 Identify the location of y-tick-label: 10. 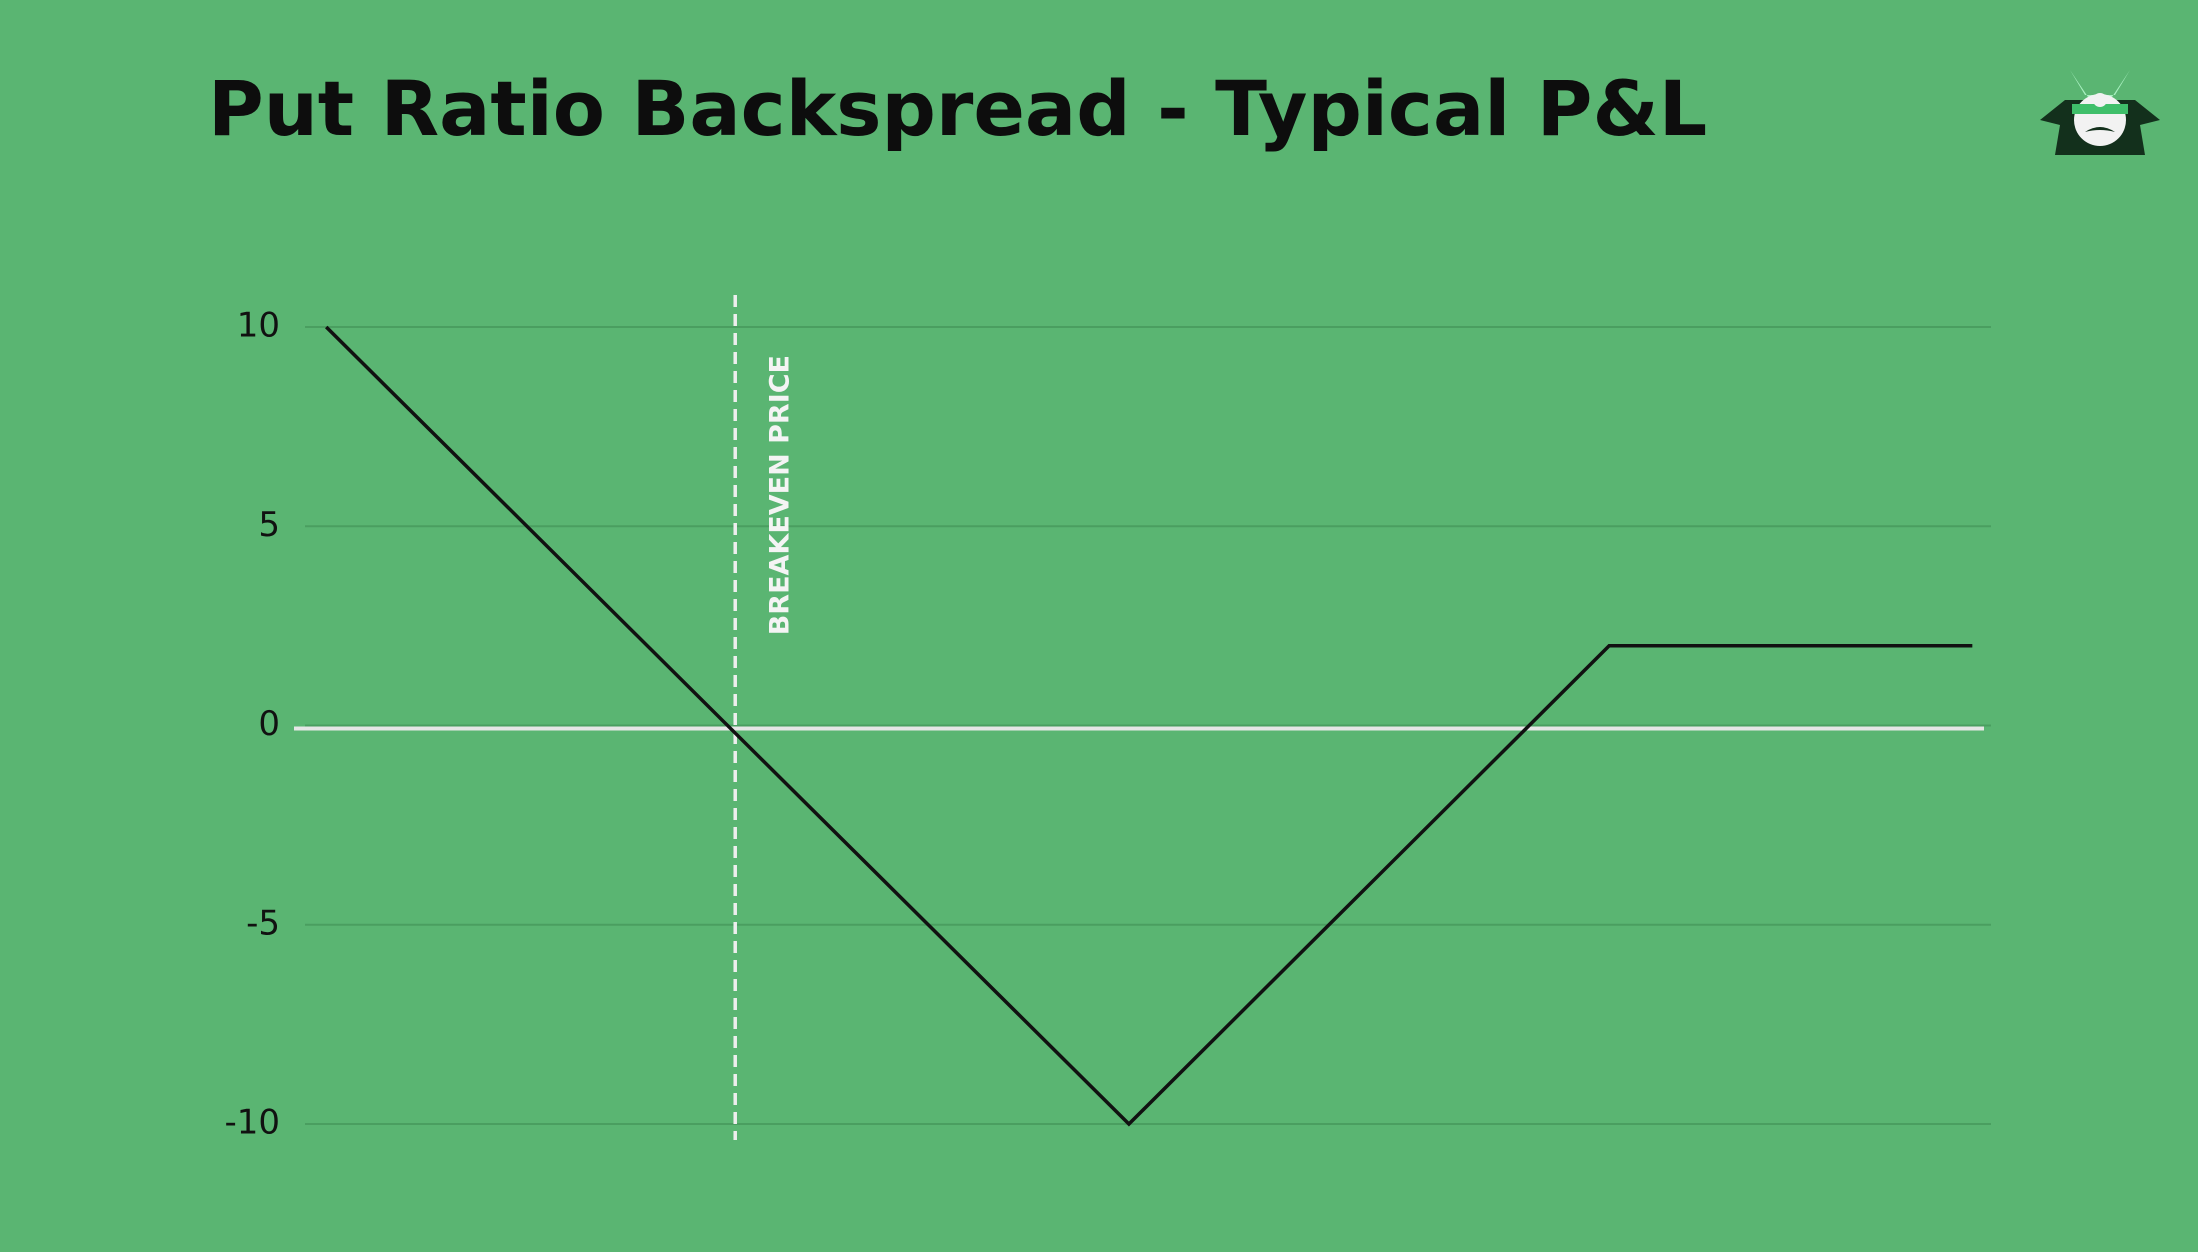
(258, 326).